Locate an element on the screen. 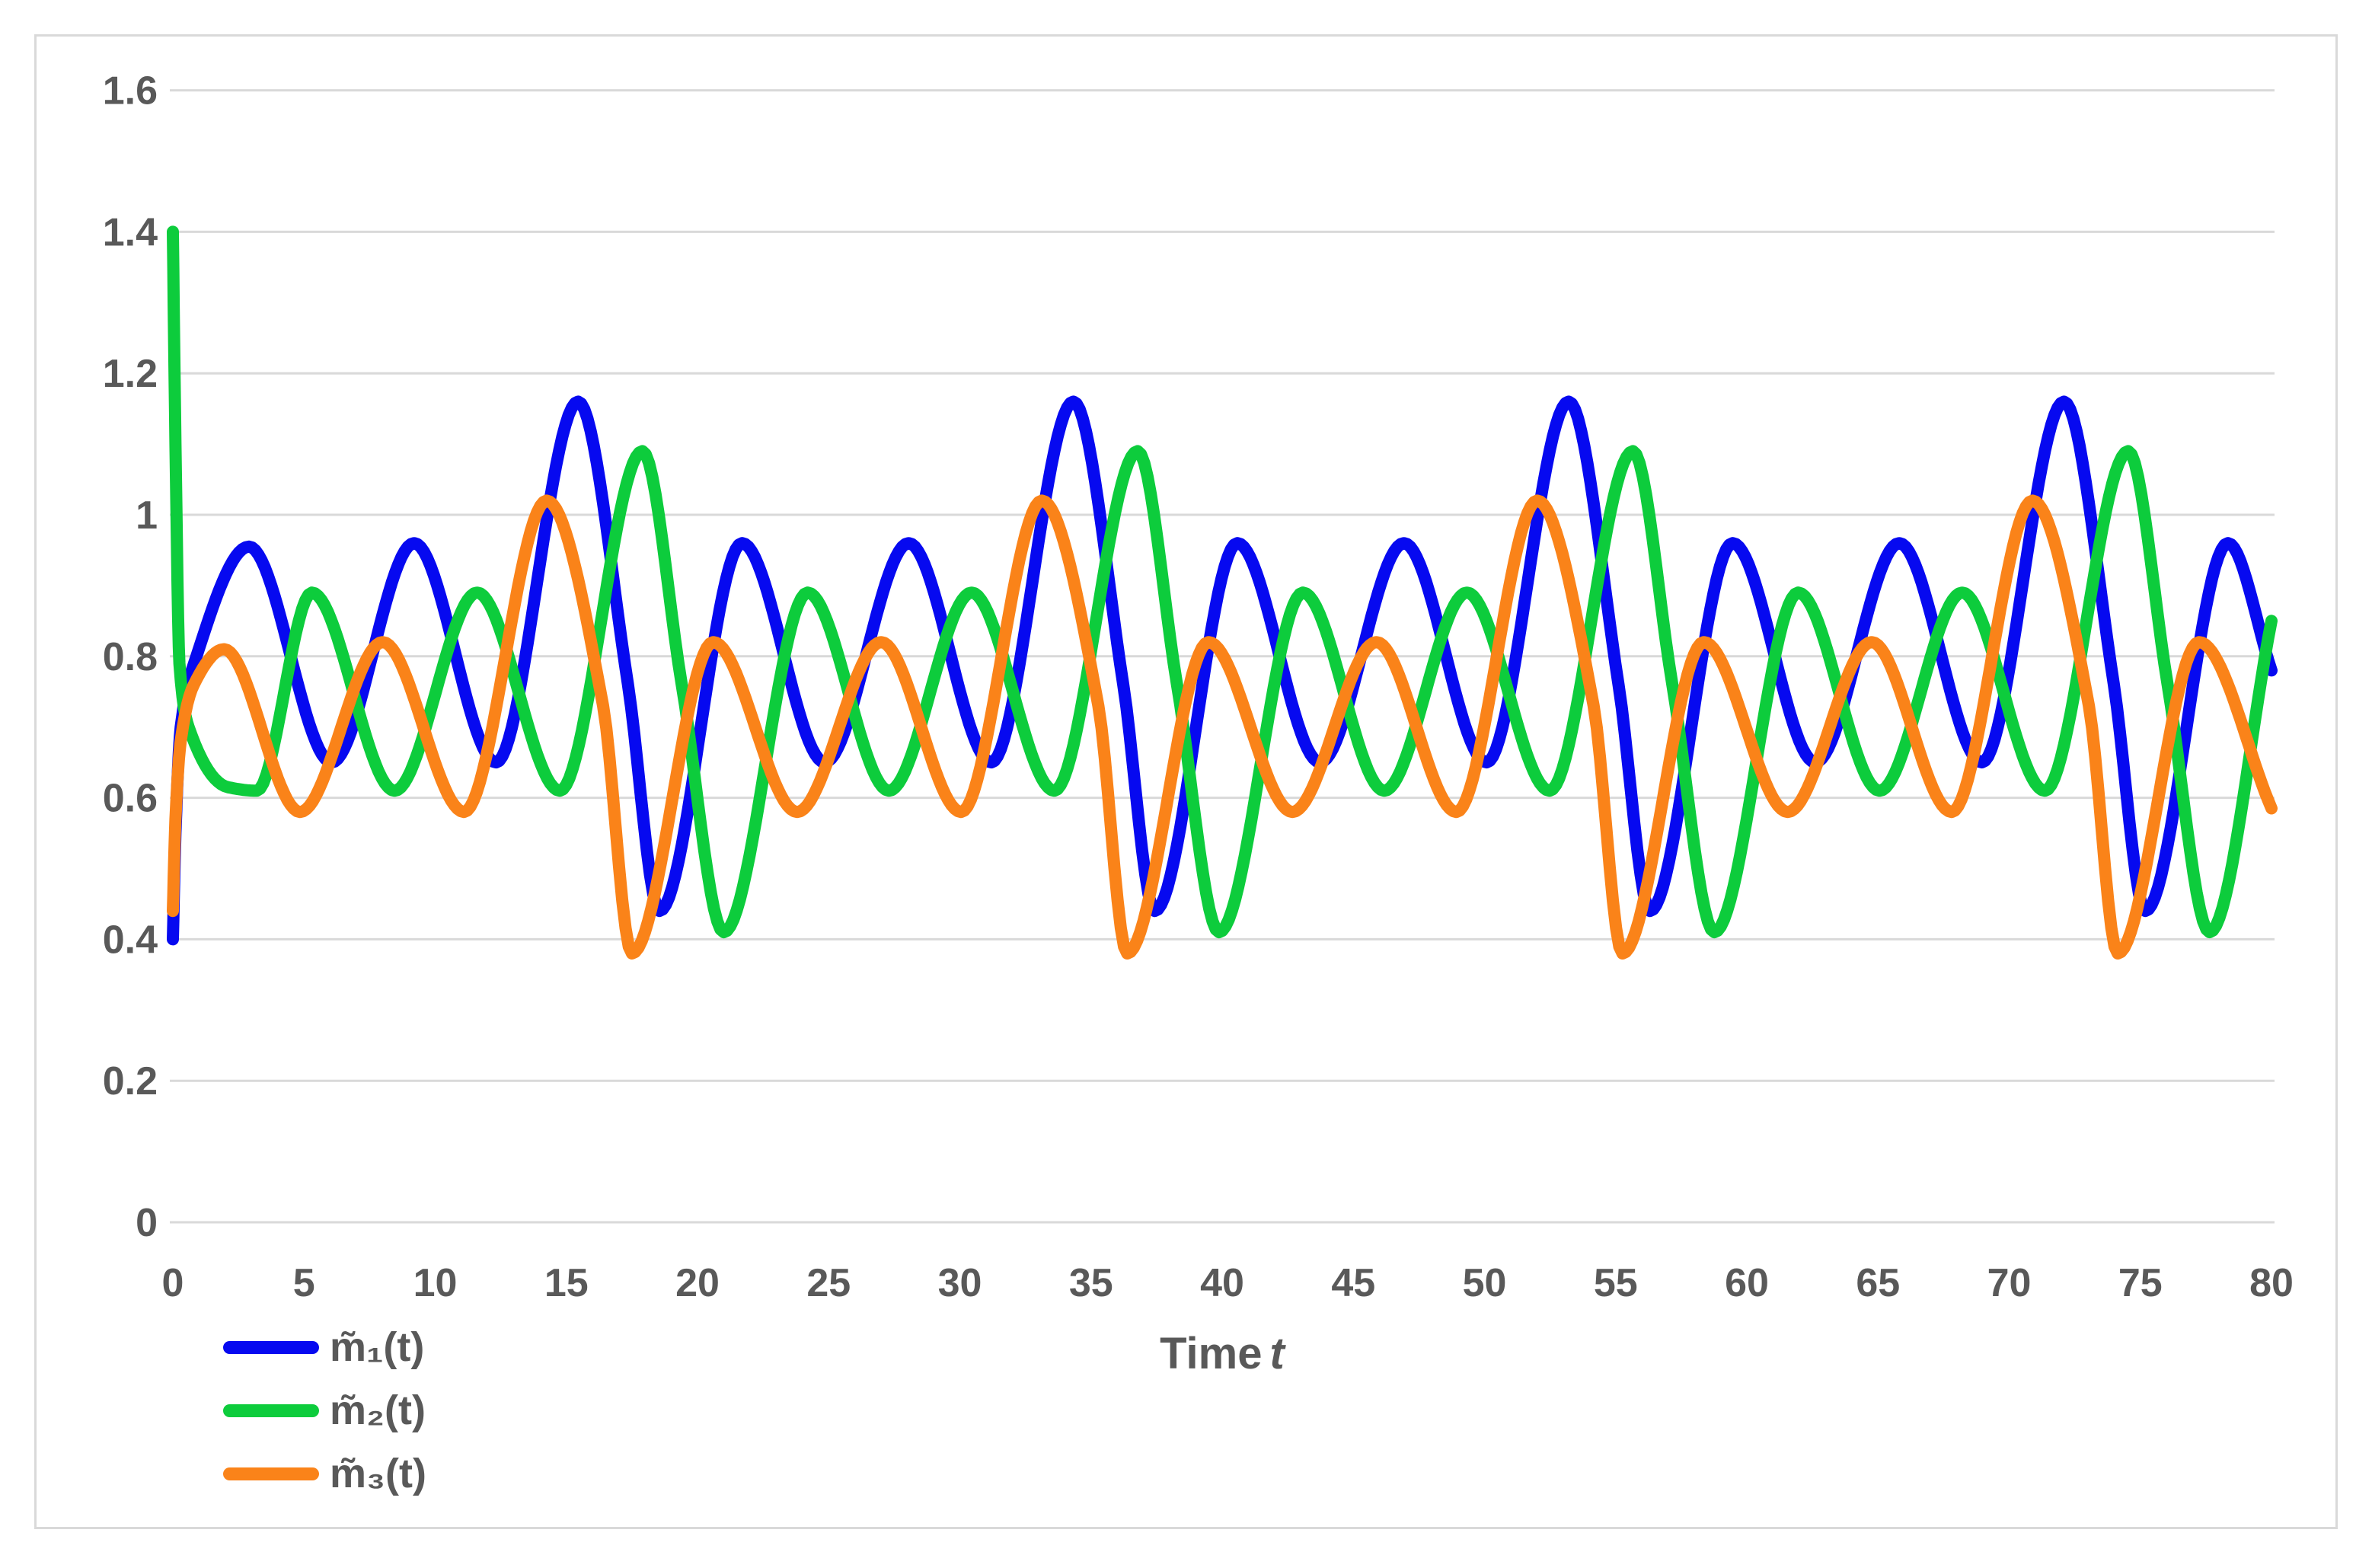  x-axis-title: Time t is located at coordinates (1222, 1354).